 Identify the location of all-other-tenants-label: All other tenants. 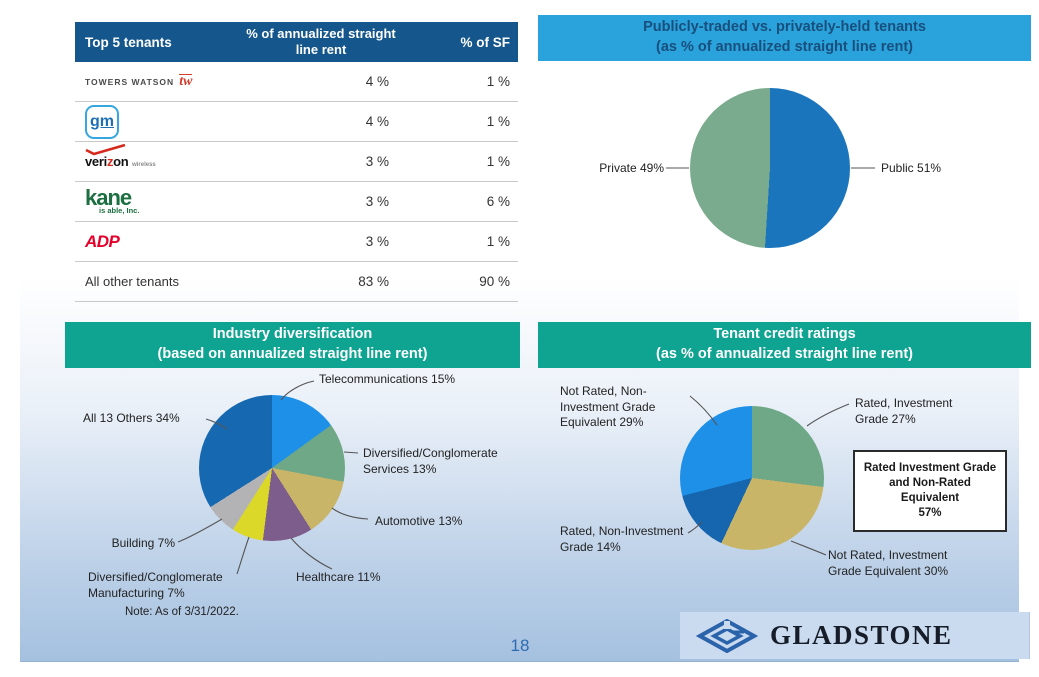
(132, 281).